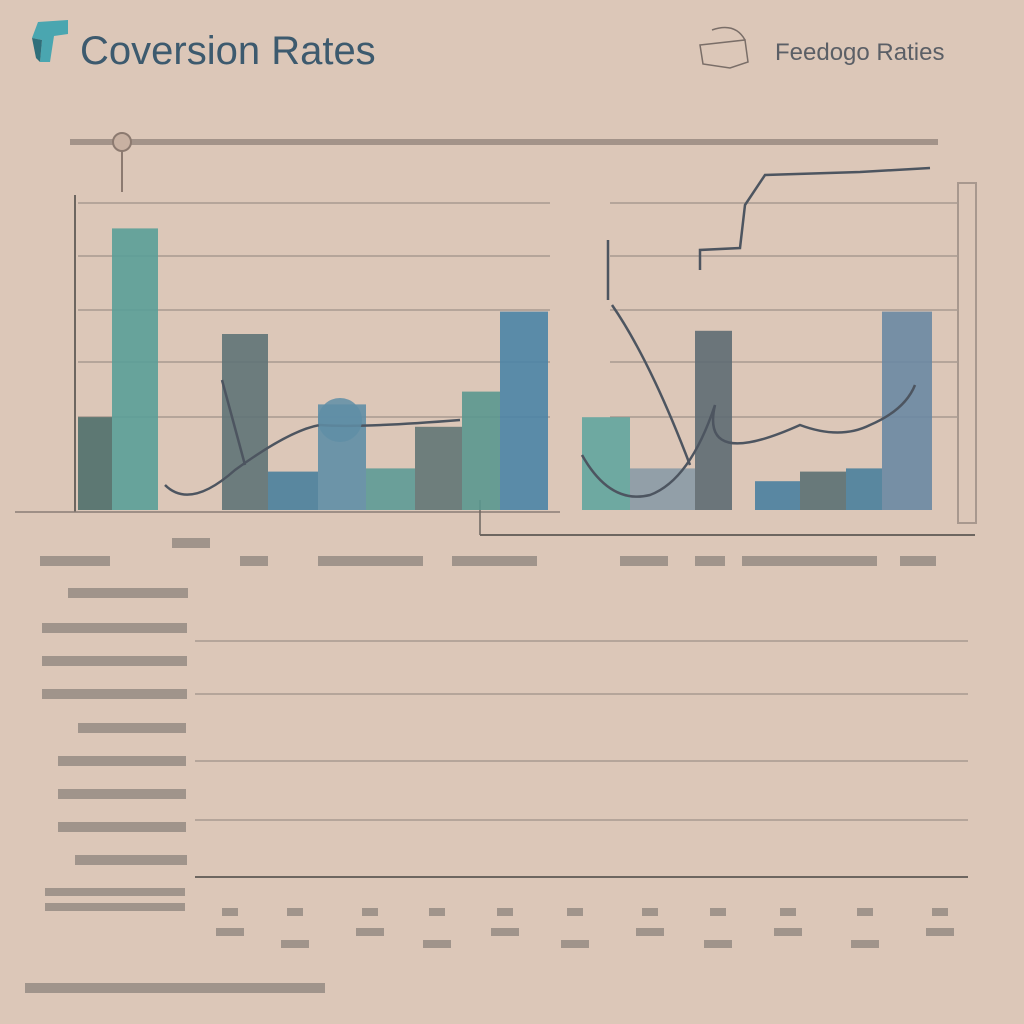  I want to click on logo, so click(50, 41).